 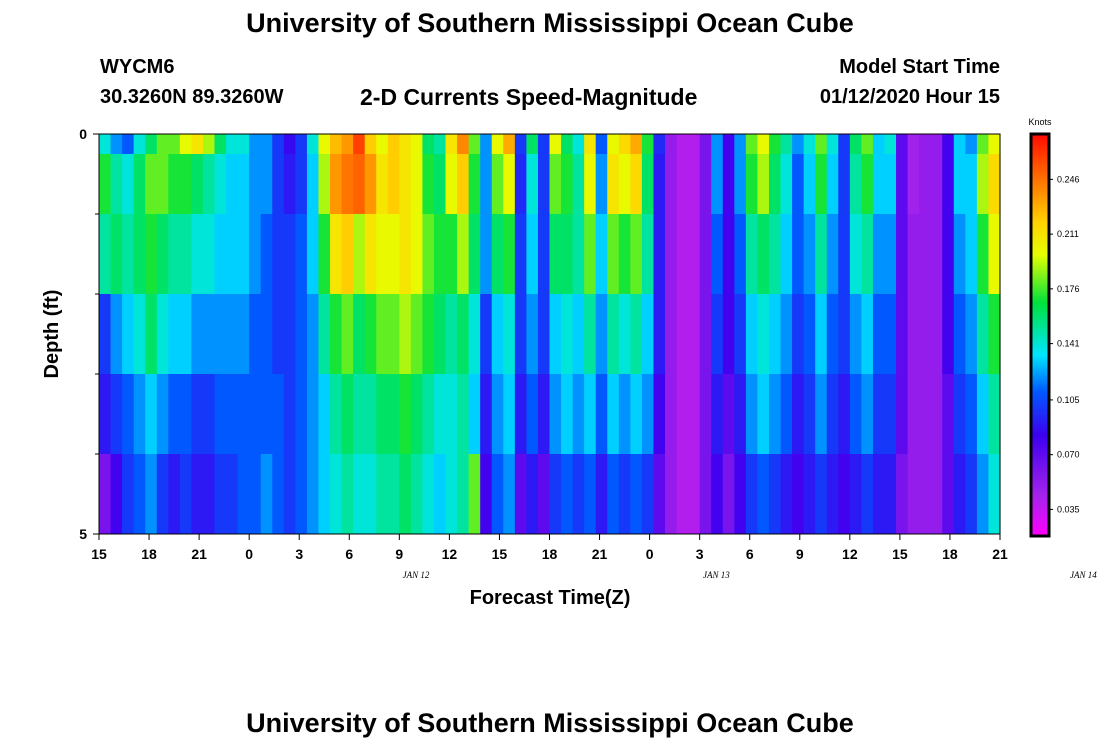 I want to click on colorbar-gradient, so click(x=1040, y=335).